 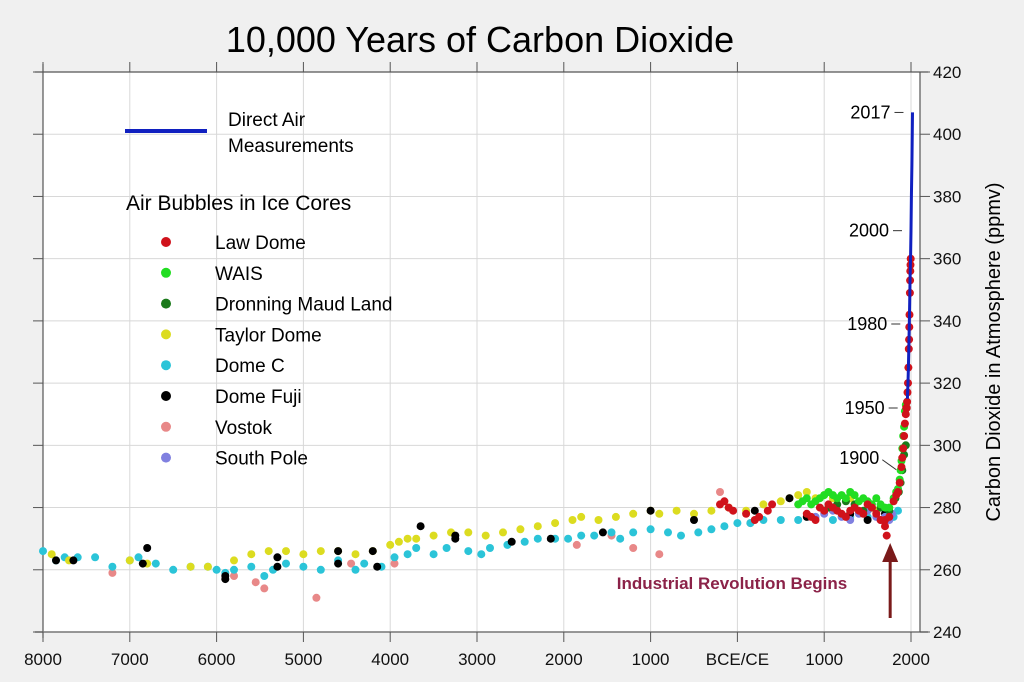 I want to click on x-tick-label: 5000, so click(x=303, y=659).